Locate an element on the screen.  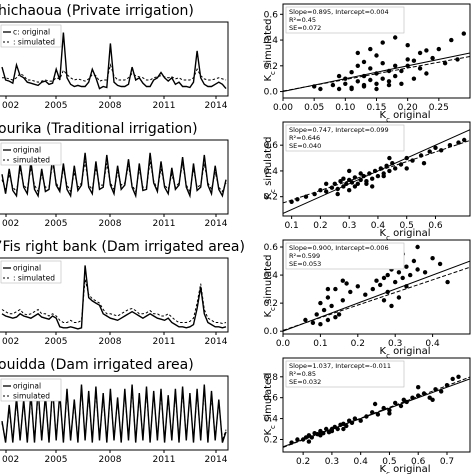
sc-xtick-label-1-2: 0.10 is located at coordinates (345, 108).